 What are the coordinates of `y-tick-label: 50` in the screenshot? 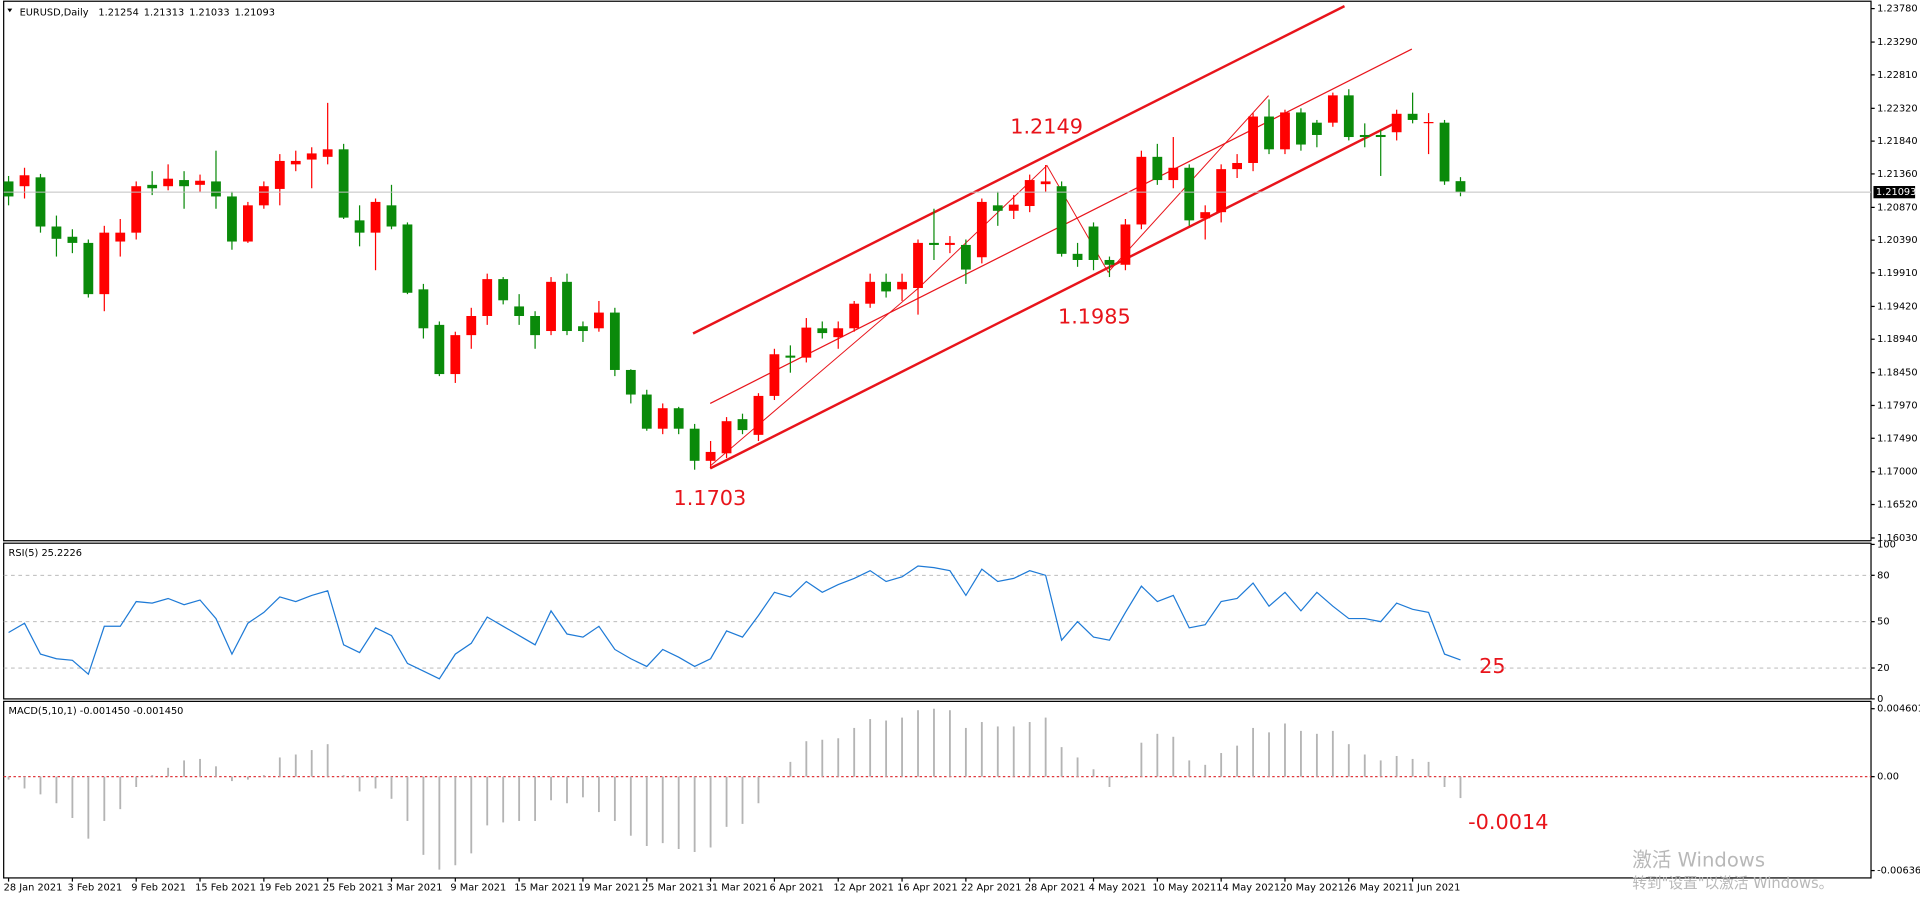 It's located at (1883, 622).